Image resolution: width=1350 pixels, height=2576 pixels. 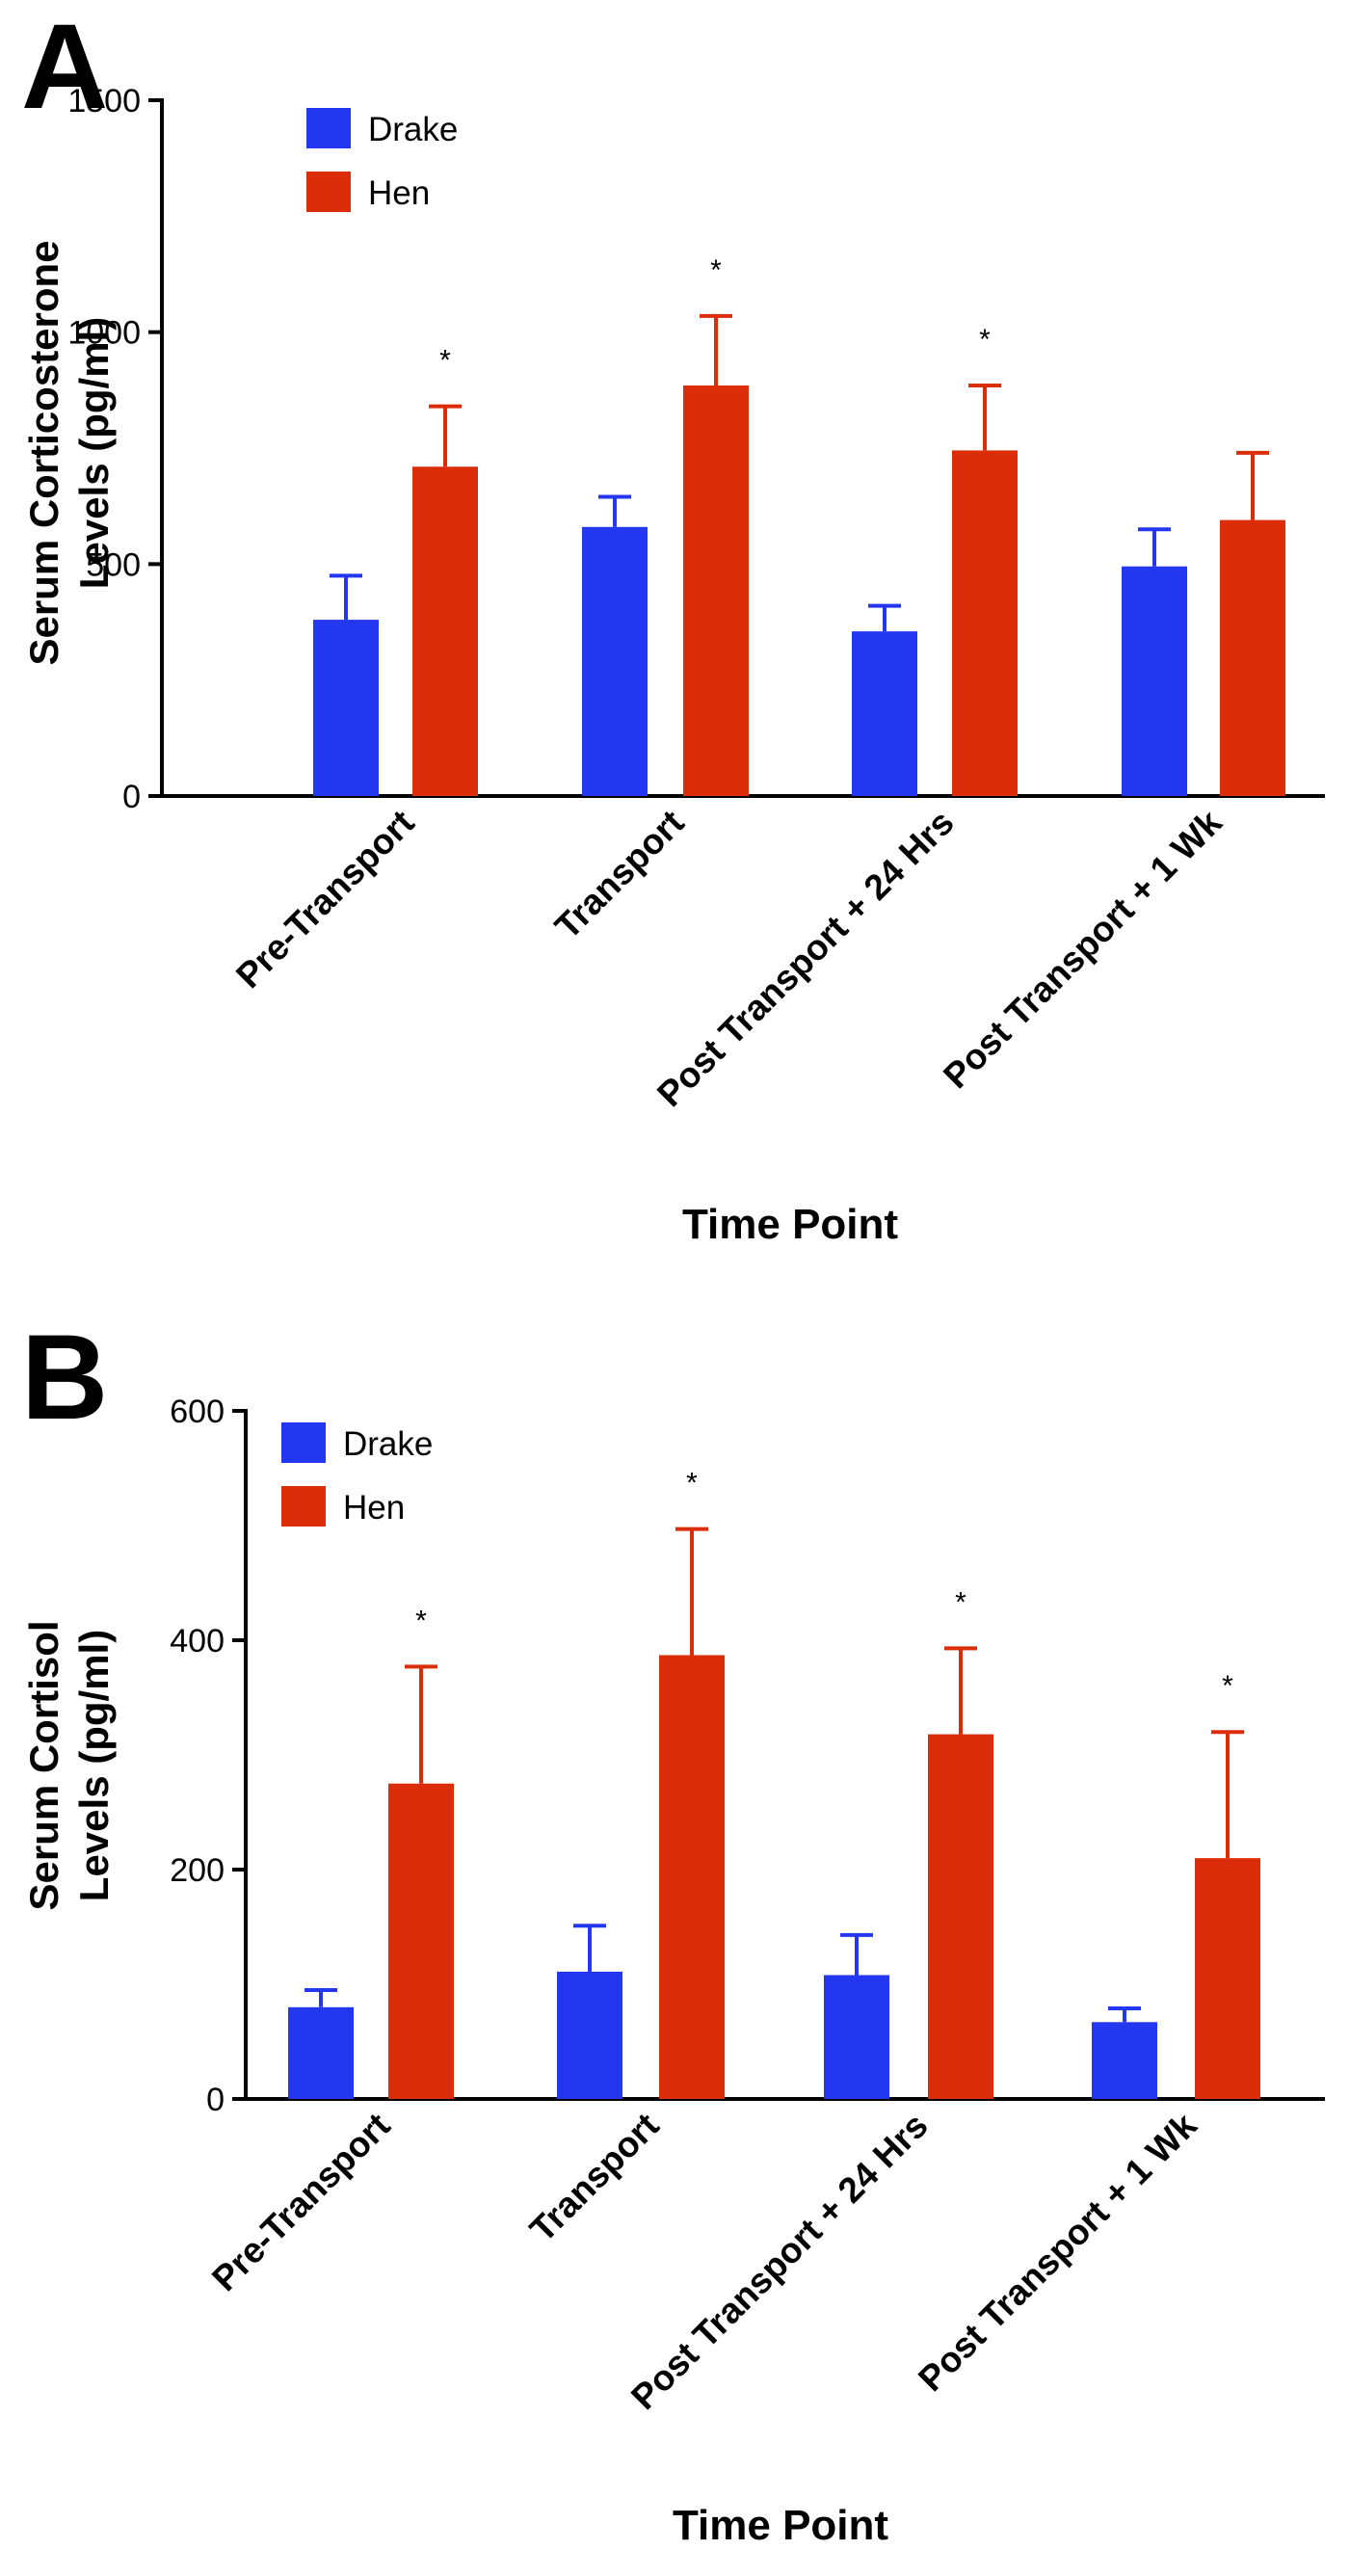 What do you see at coordinates (1083, 949) in the screenshot?
I see `category-label-a-3: Post Transport + 1 Wk` at bounding box center [1083, 949].